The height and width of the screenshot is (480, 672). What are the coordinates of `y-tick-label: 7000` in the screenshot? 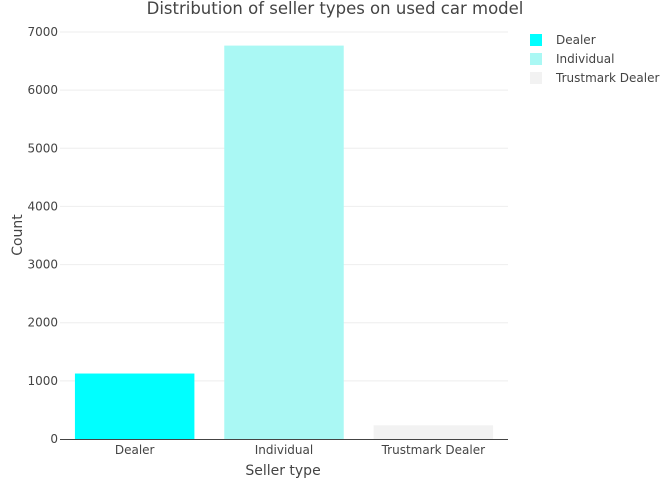 It's located at (42, 32).